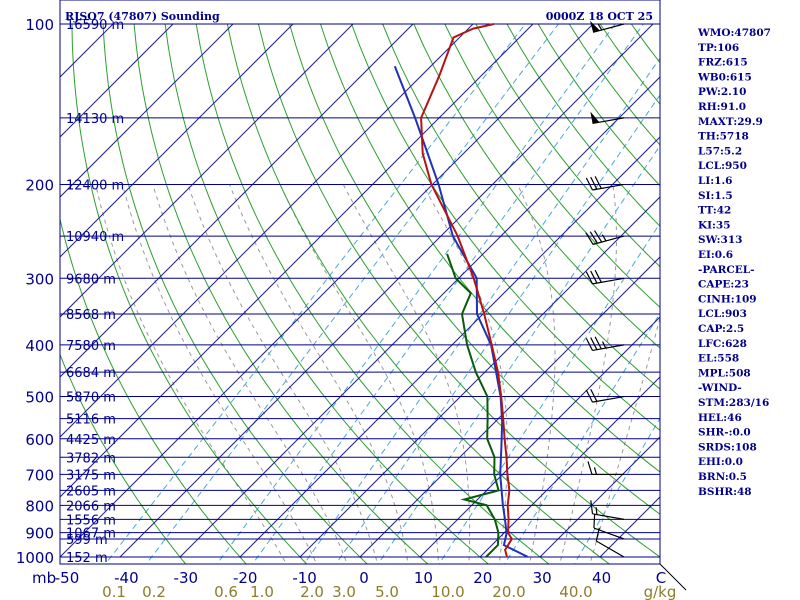 The width and height of the screenshot is (800, 600). I want to click on index-item: TP:106, so click(718, 48).